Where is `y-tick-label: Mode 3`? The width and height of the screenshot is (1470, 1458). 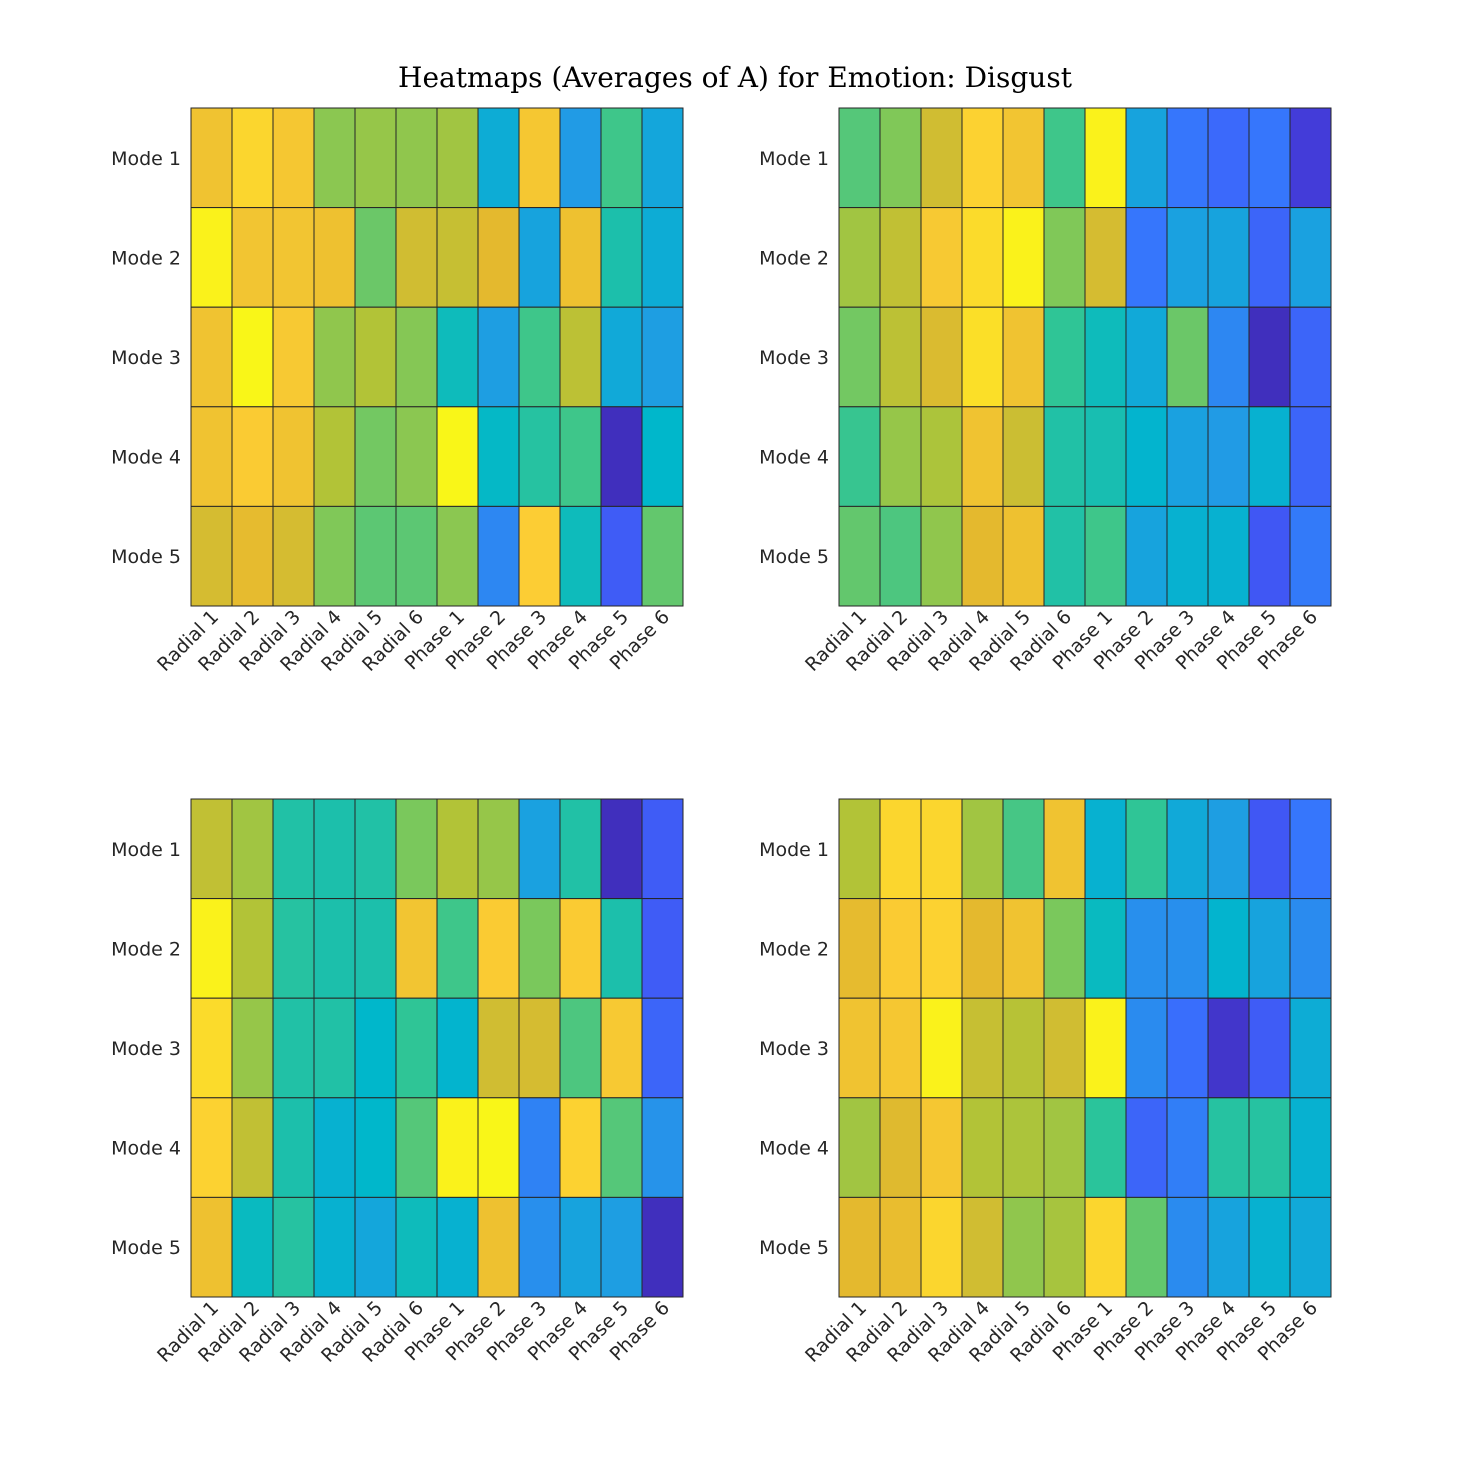
y-tick-label: Mode 3 is located at coordinates (146, 358).